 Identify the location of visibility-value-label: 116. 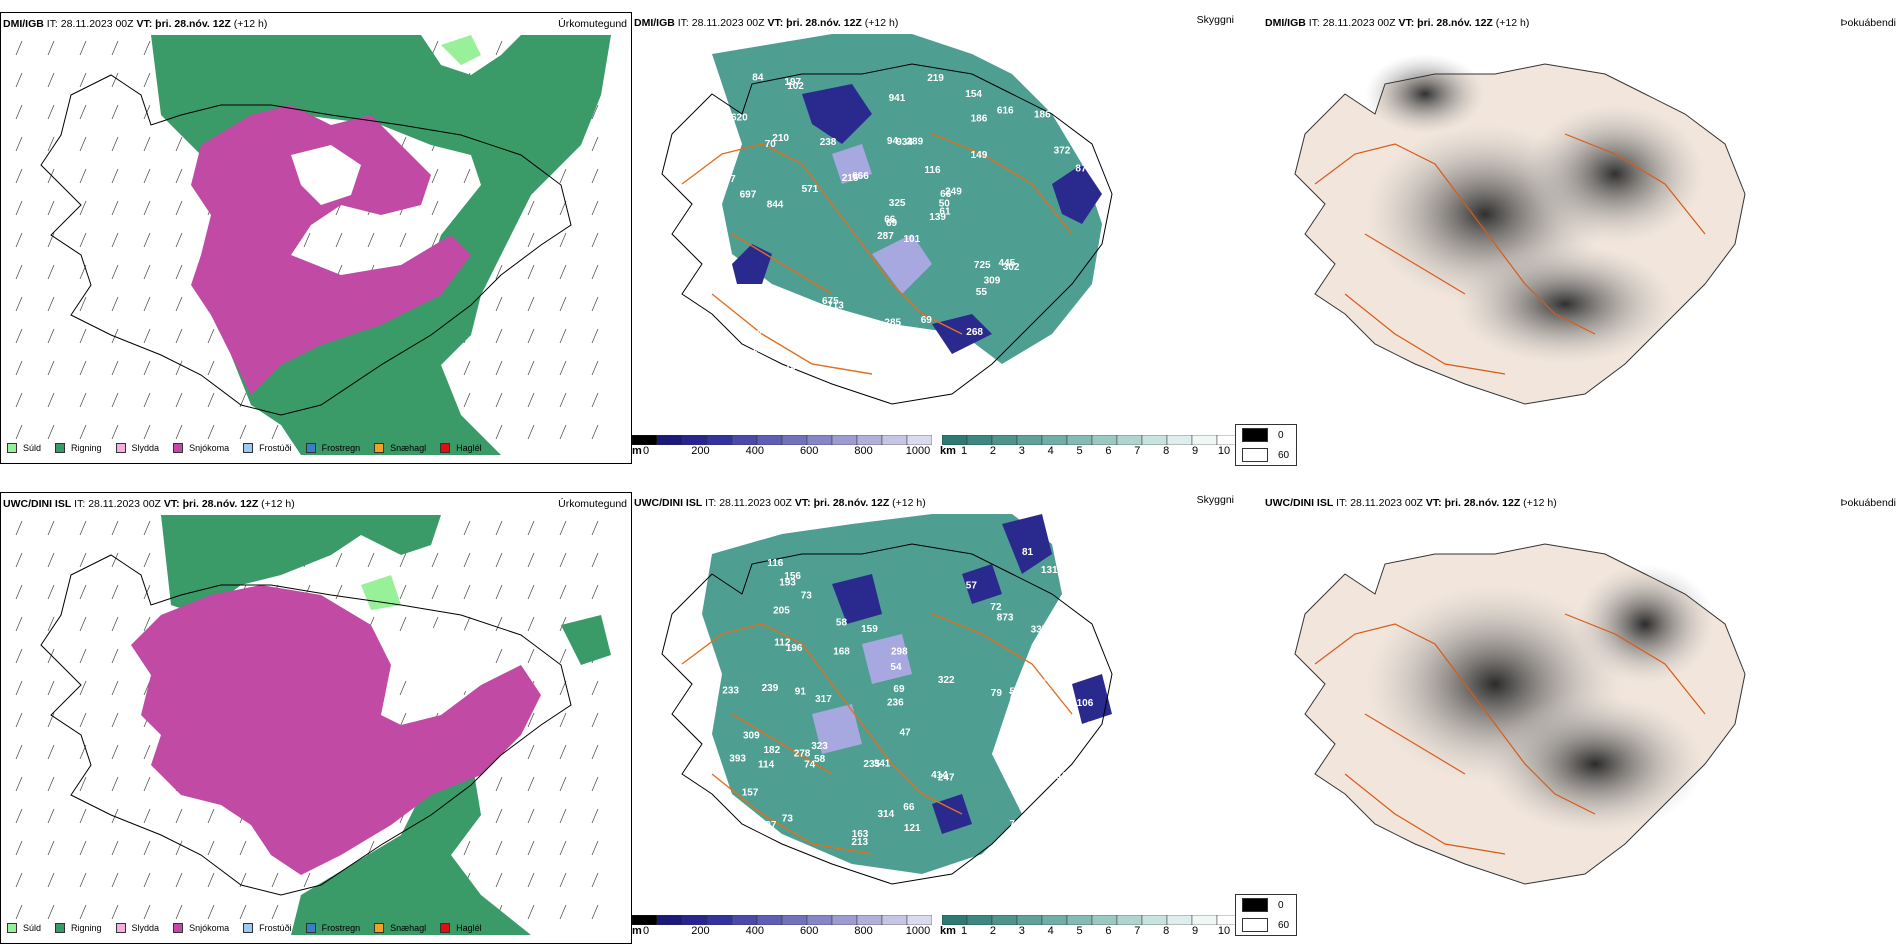
(932, 170).